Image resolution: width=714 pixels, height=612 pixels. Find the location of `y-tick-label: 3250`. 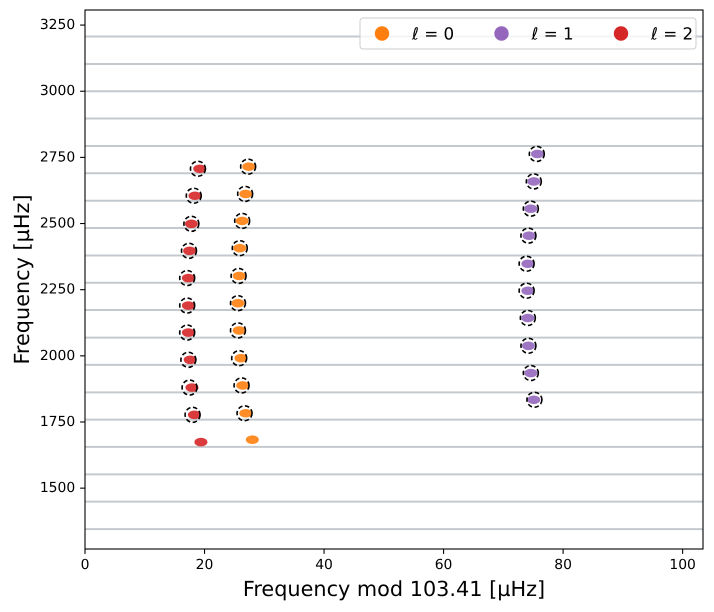

y-tick-label: 3250 is located at coordinates (58, 25).